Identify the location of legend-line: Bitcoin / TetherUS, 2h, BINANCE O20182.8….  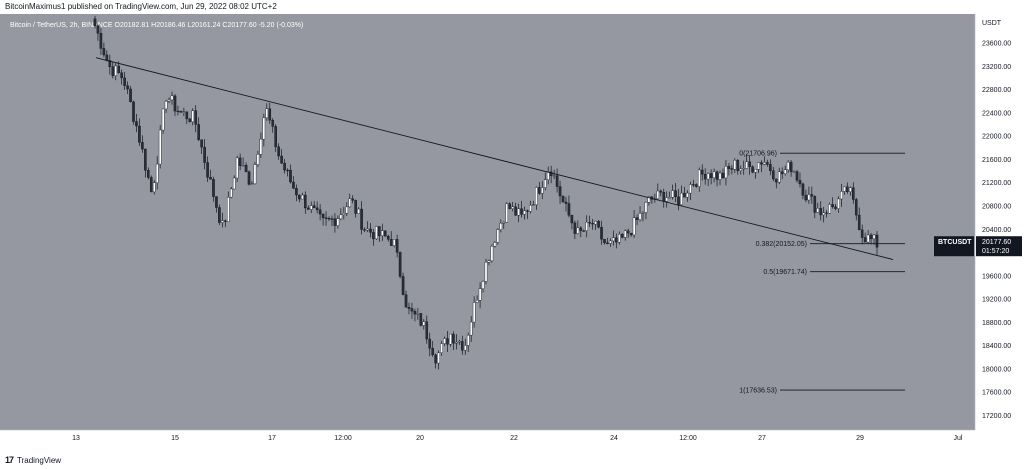
(156, 25).